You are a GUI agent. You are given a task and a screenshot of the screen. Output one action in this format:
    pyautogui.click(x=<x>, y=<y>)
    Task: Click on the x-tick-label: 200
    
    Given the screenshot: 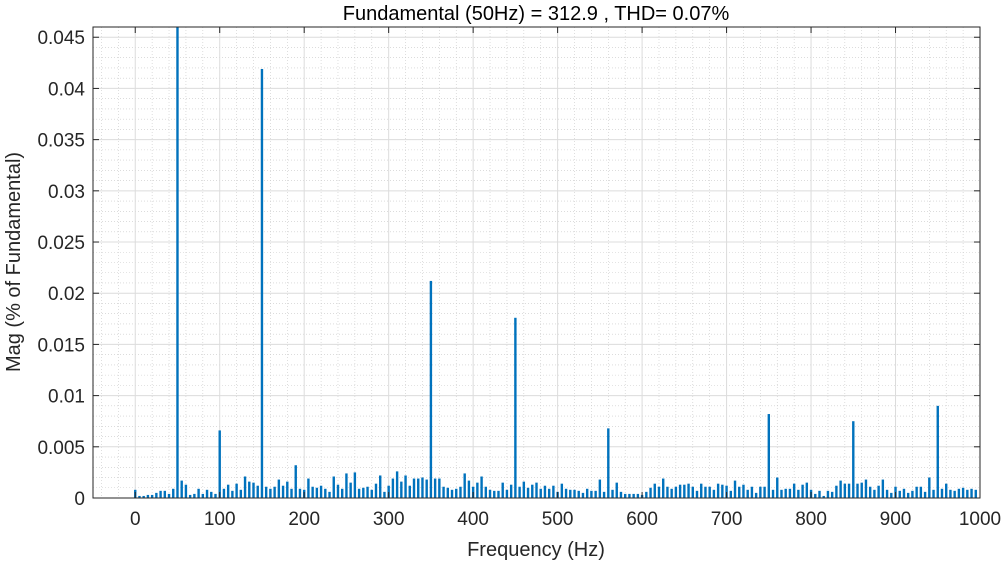 What is the action you would take?
    pyautogui.click(x=304, y=519)
    